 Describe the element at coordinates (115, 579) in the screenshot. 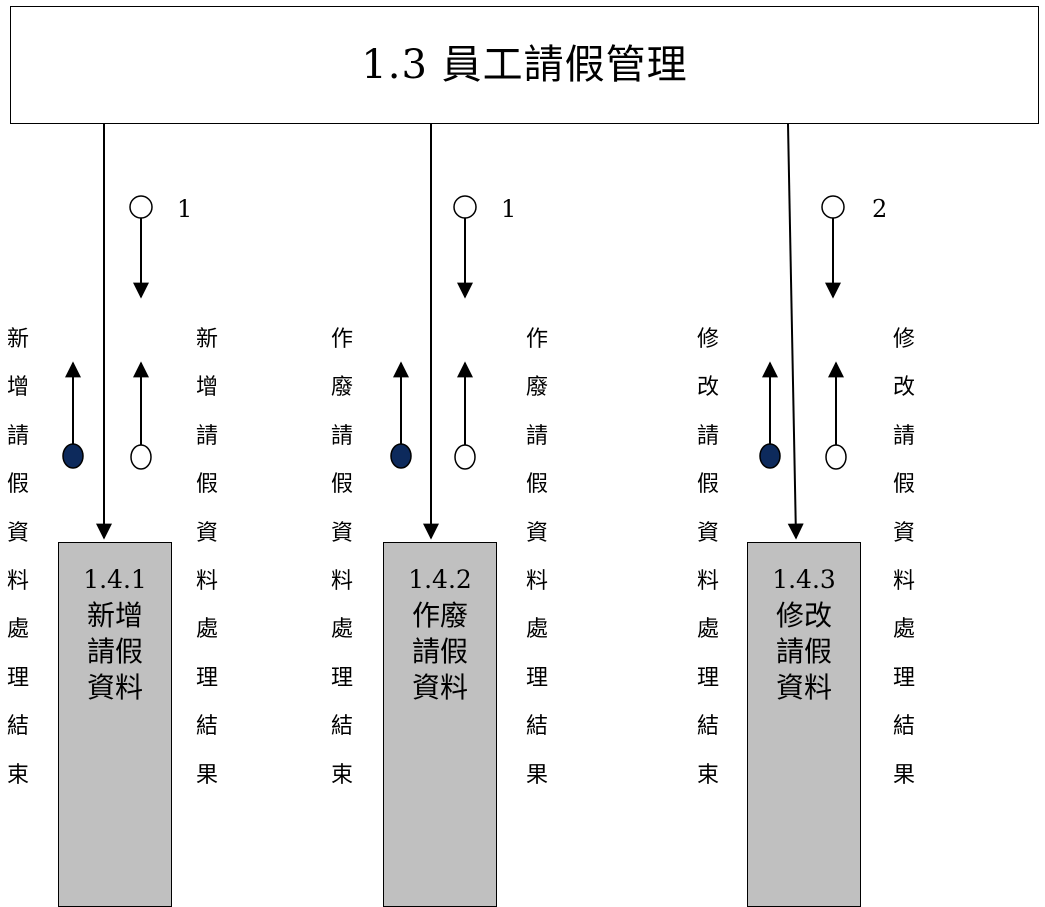

I see `module-number: 1.4.1` at that location.